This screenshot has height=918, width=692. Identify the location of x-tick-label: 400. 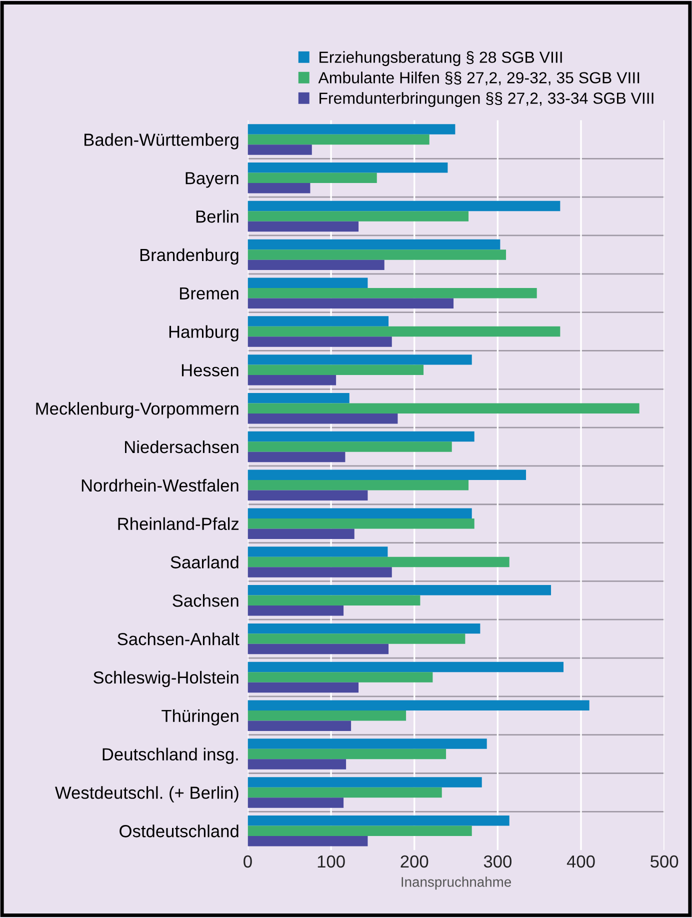
(580, 861).